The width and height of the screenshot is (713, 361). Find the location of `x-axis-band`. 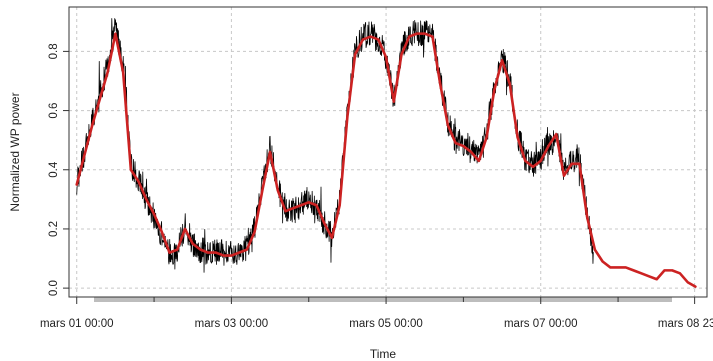

x-axis-band is located at coordinates (383, 299).